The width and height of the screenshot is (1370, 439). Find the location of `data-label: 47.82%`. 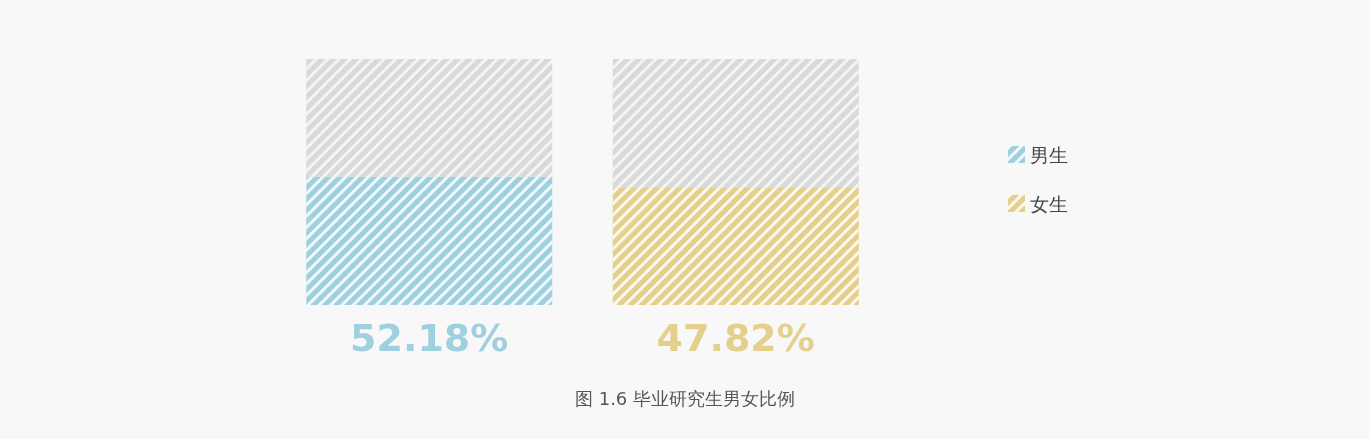

data-label: 47.82% is located at coordinates (735, 338).